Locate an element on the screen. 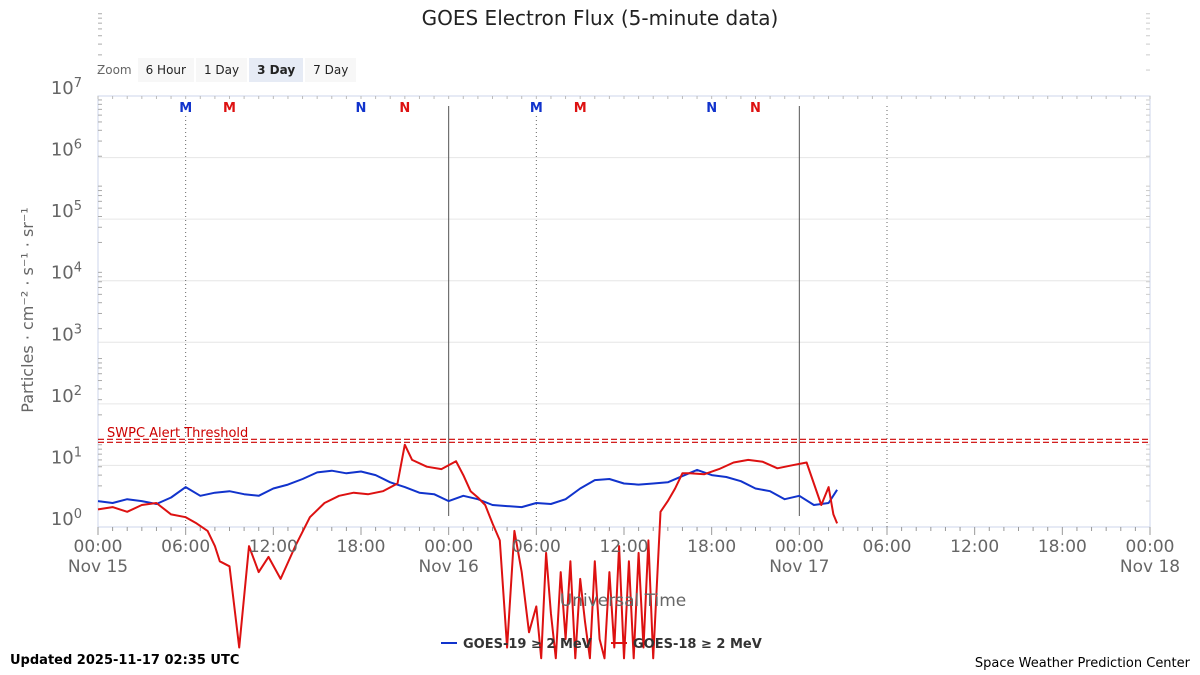 The height and width of the screenshot is (675, 1200). zoom-bar: Zoom 6 Hour 1 Day 3 Day 7 Day is located at coordinates (225, 70).